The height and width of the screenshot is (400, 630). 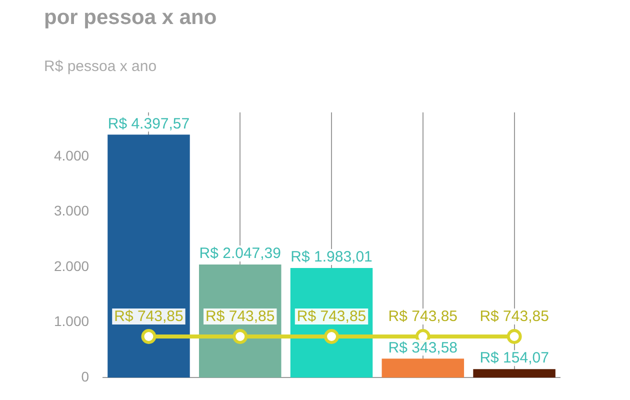 What do you see at coordinates (72, 321) in the screenshot?
I see `y-tick-label: 1.000` at bounding box center [72, 321].